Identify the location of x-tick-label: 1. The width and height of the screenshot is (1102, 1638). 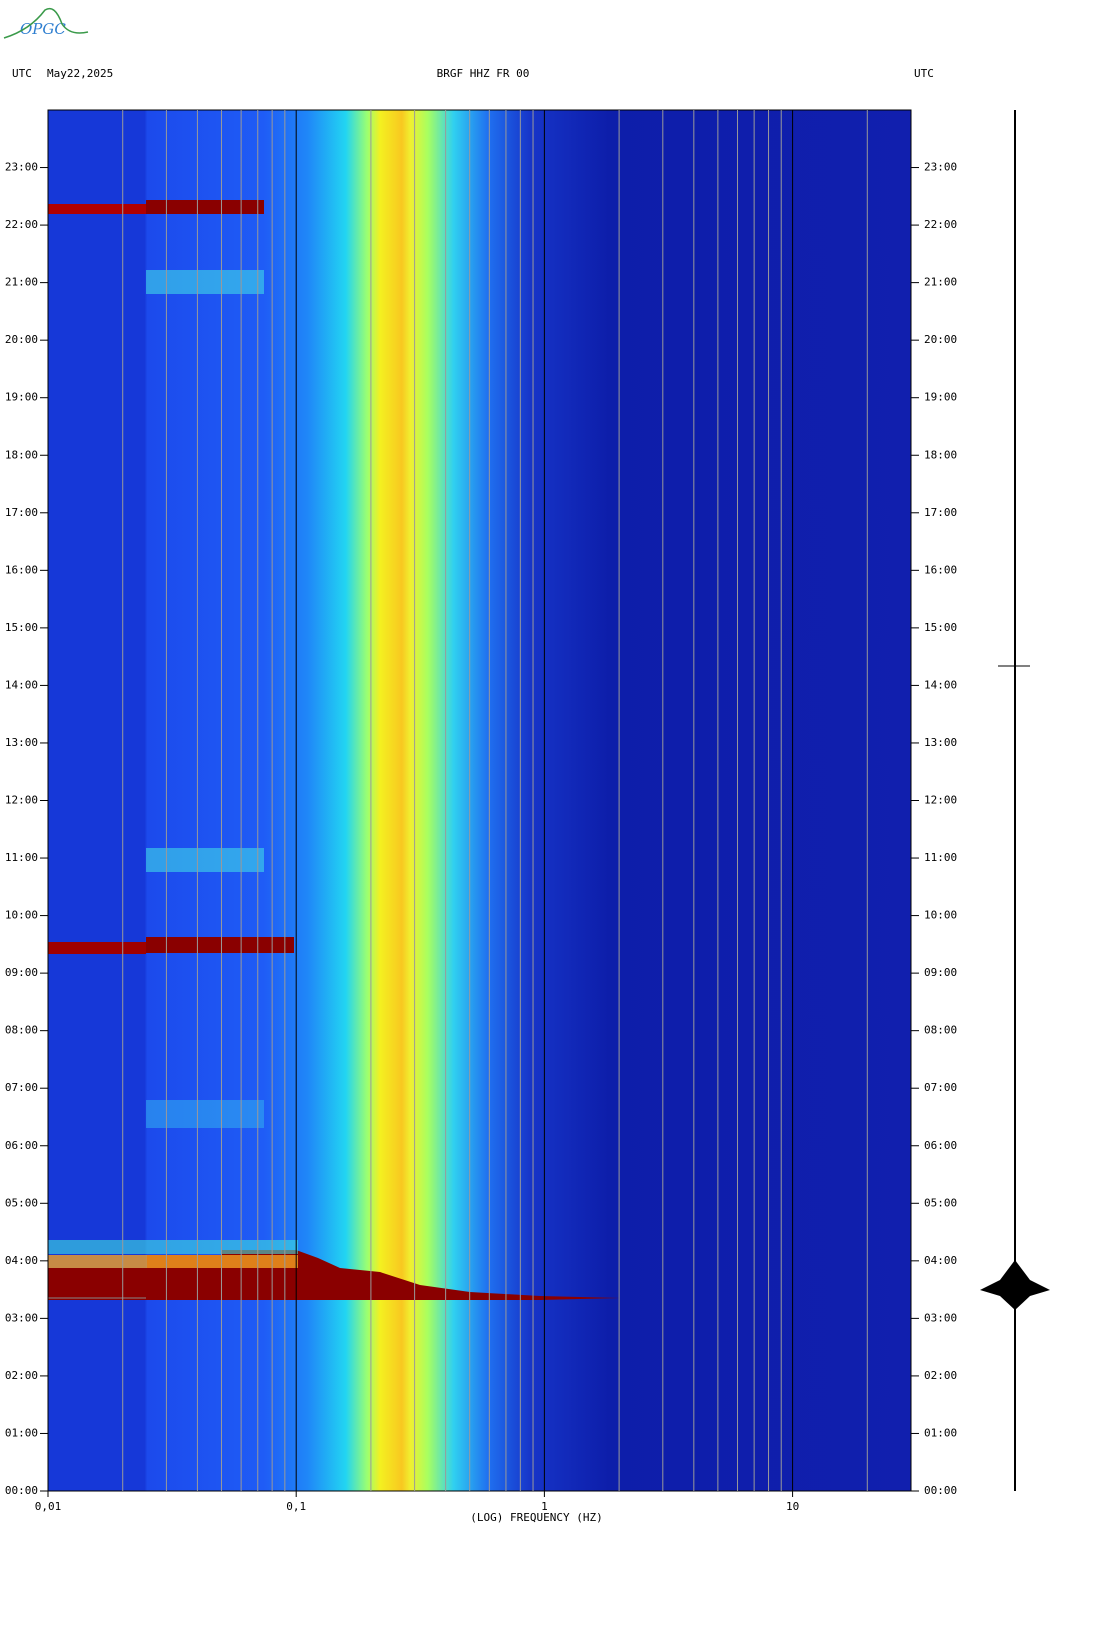
(544, 1506).